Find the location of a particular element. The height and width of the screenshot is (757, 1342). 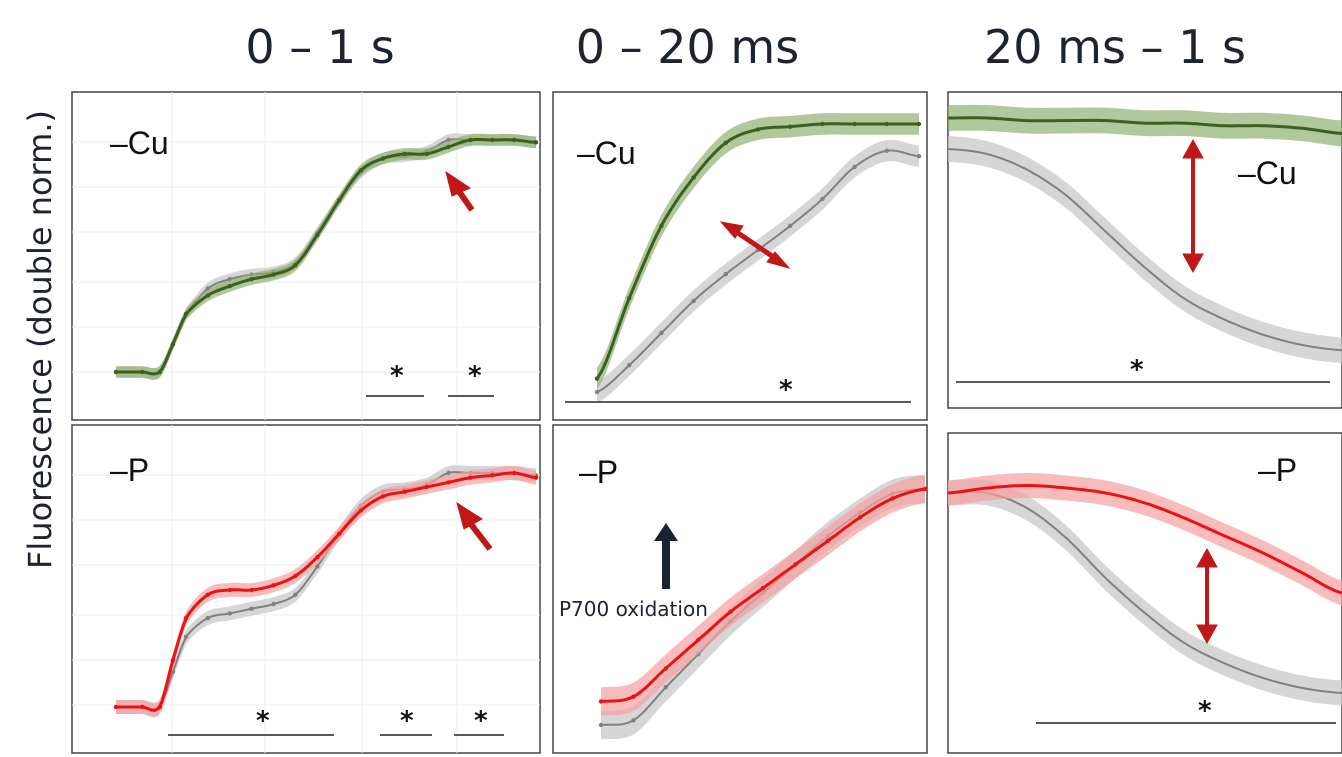

panel-a3-label: –Cu is located at coordinates (1267, 173).